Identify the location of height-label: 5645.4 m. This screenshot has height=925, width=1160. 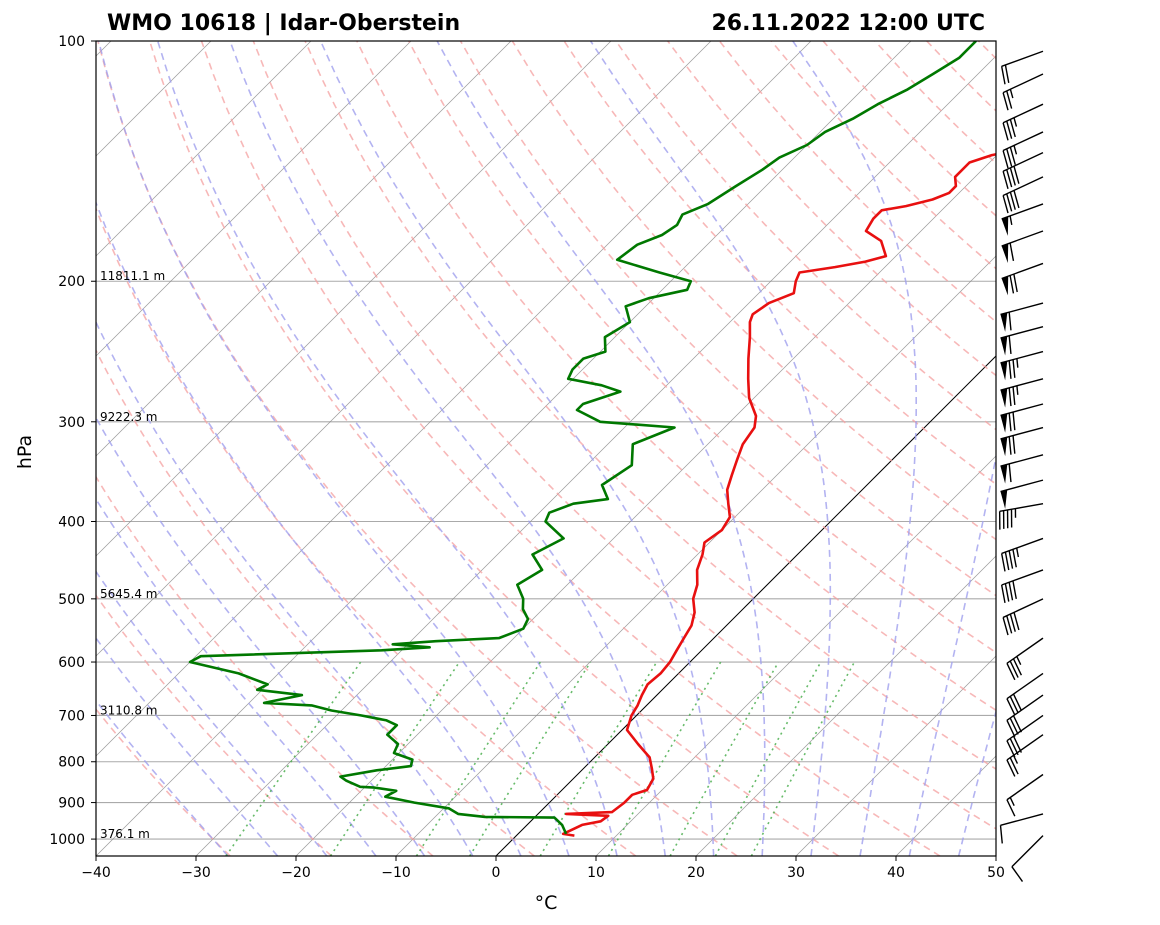
(129, 594).